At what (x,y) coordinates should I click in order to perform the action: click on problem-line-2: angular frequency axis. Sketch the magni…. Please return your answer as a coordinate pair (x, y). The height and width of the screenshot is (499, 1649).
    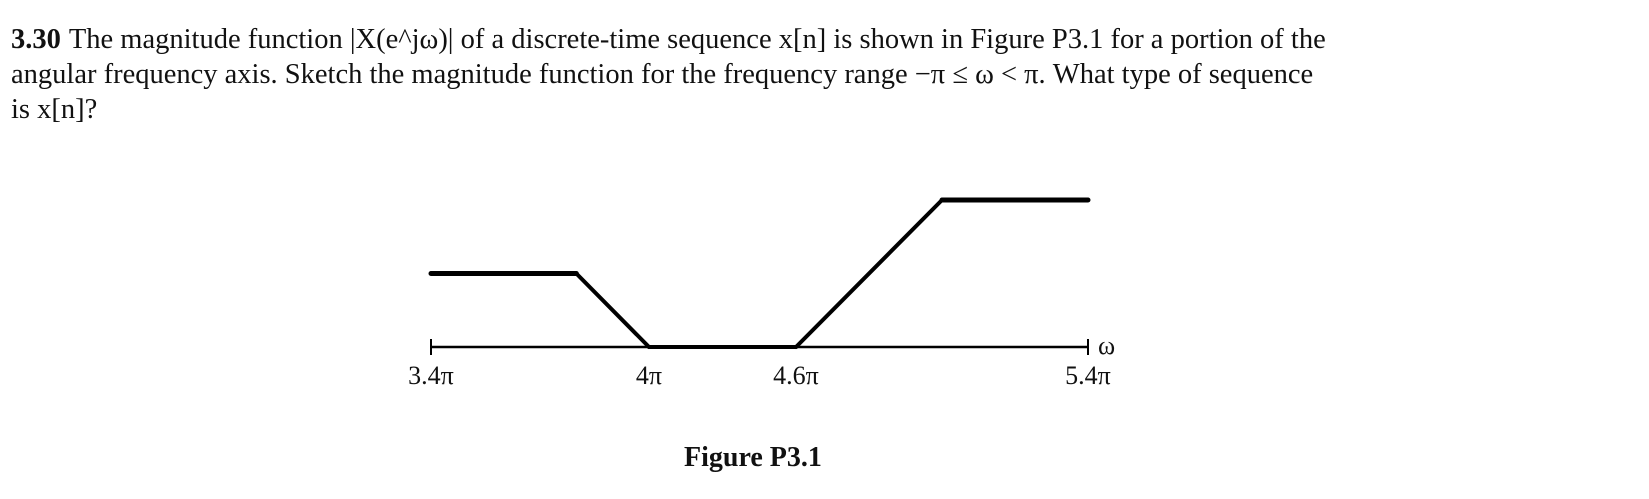
    Looking at the image, I should click on (662, 74).